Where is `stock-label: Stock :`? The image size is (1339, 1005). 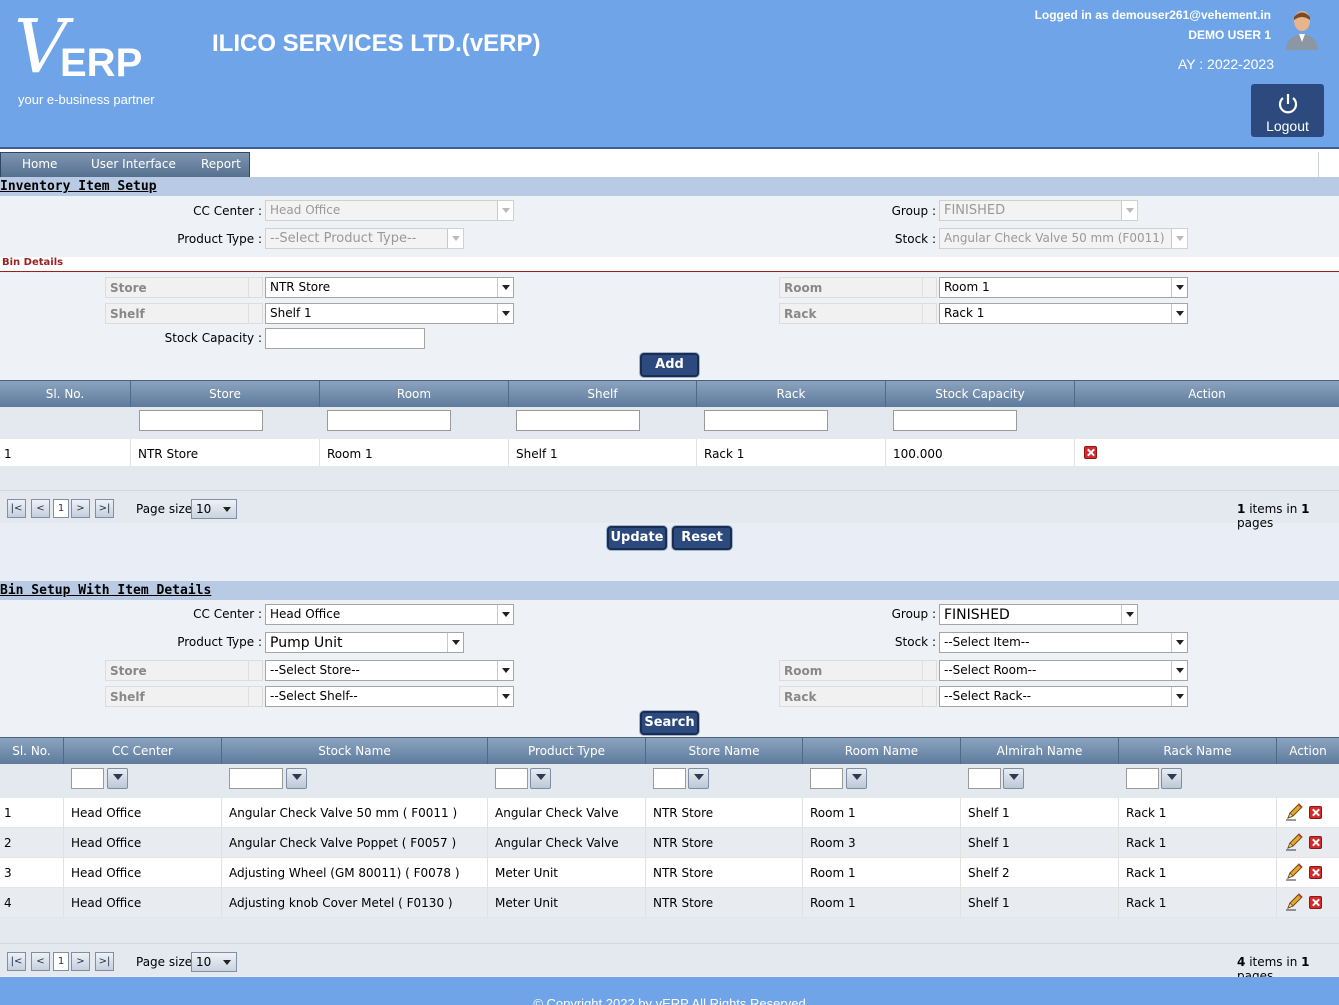
stock-label: Stock : is located at coordinates (915, 239).